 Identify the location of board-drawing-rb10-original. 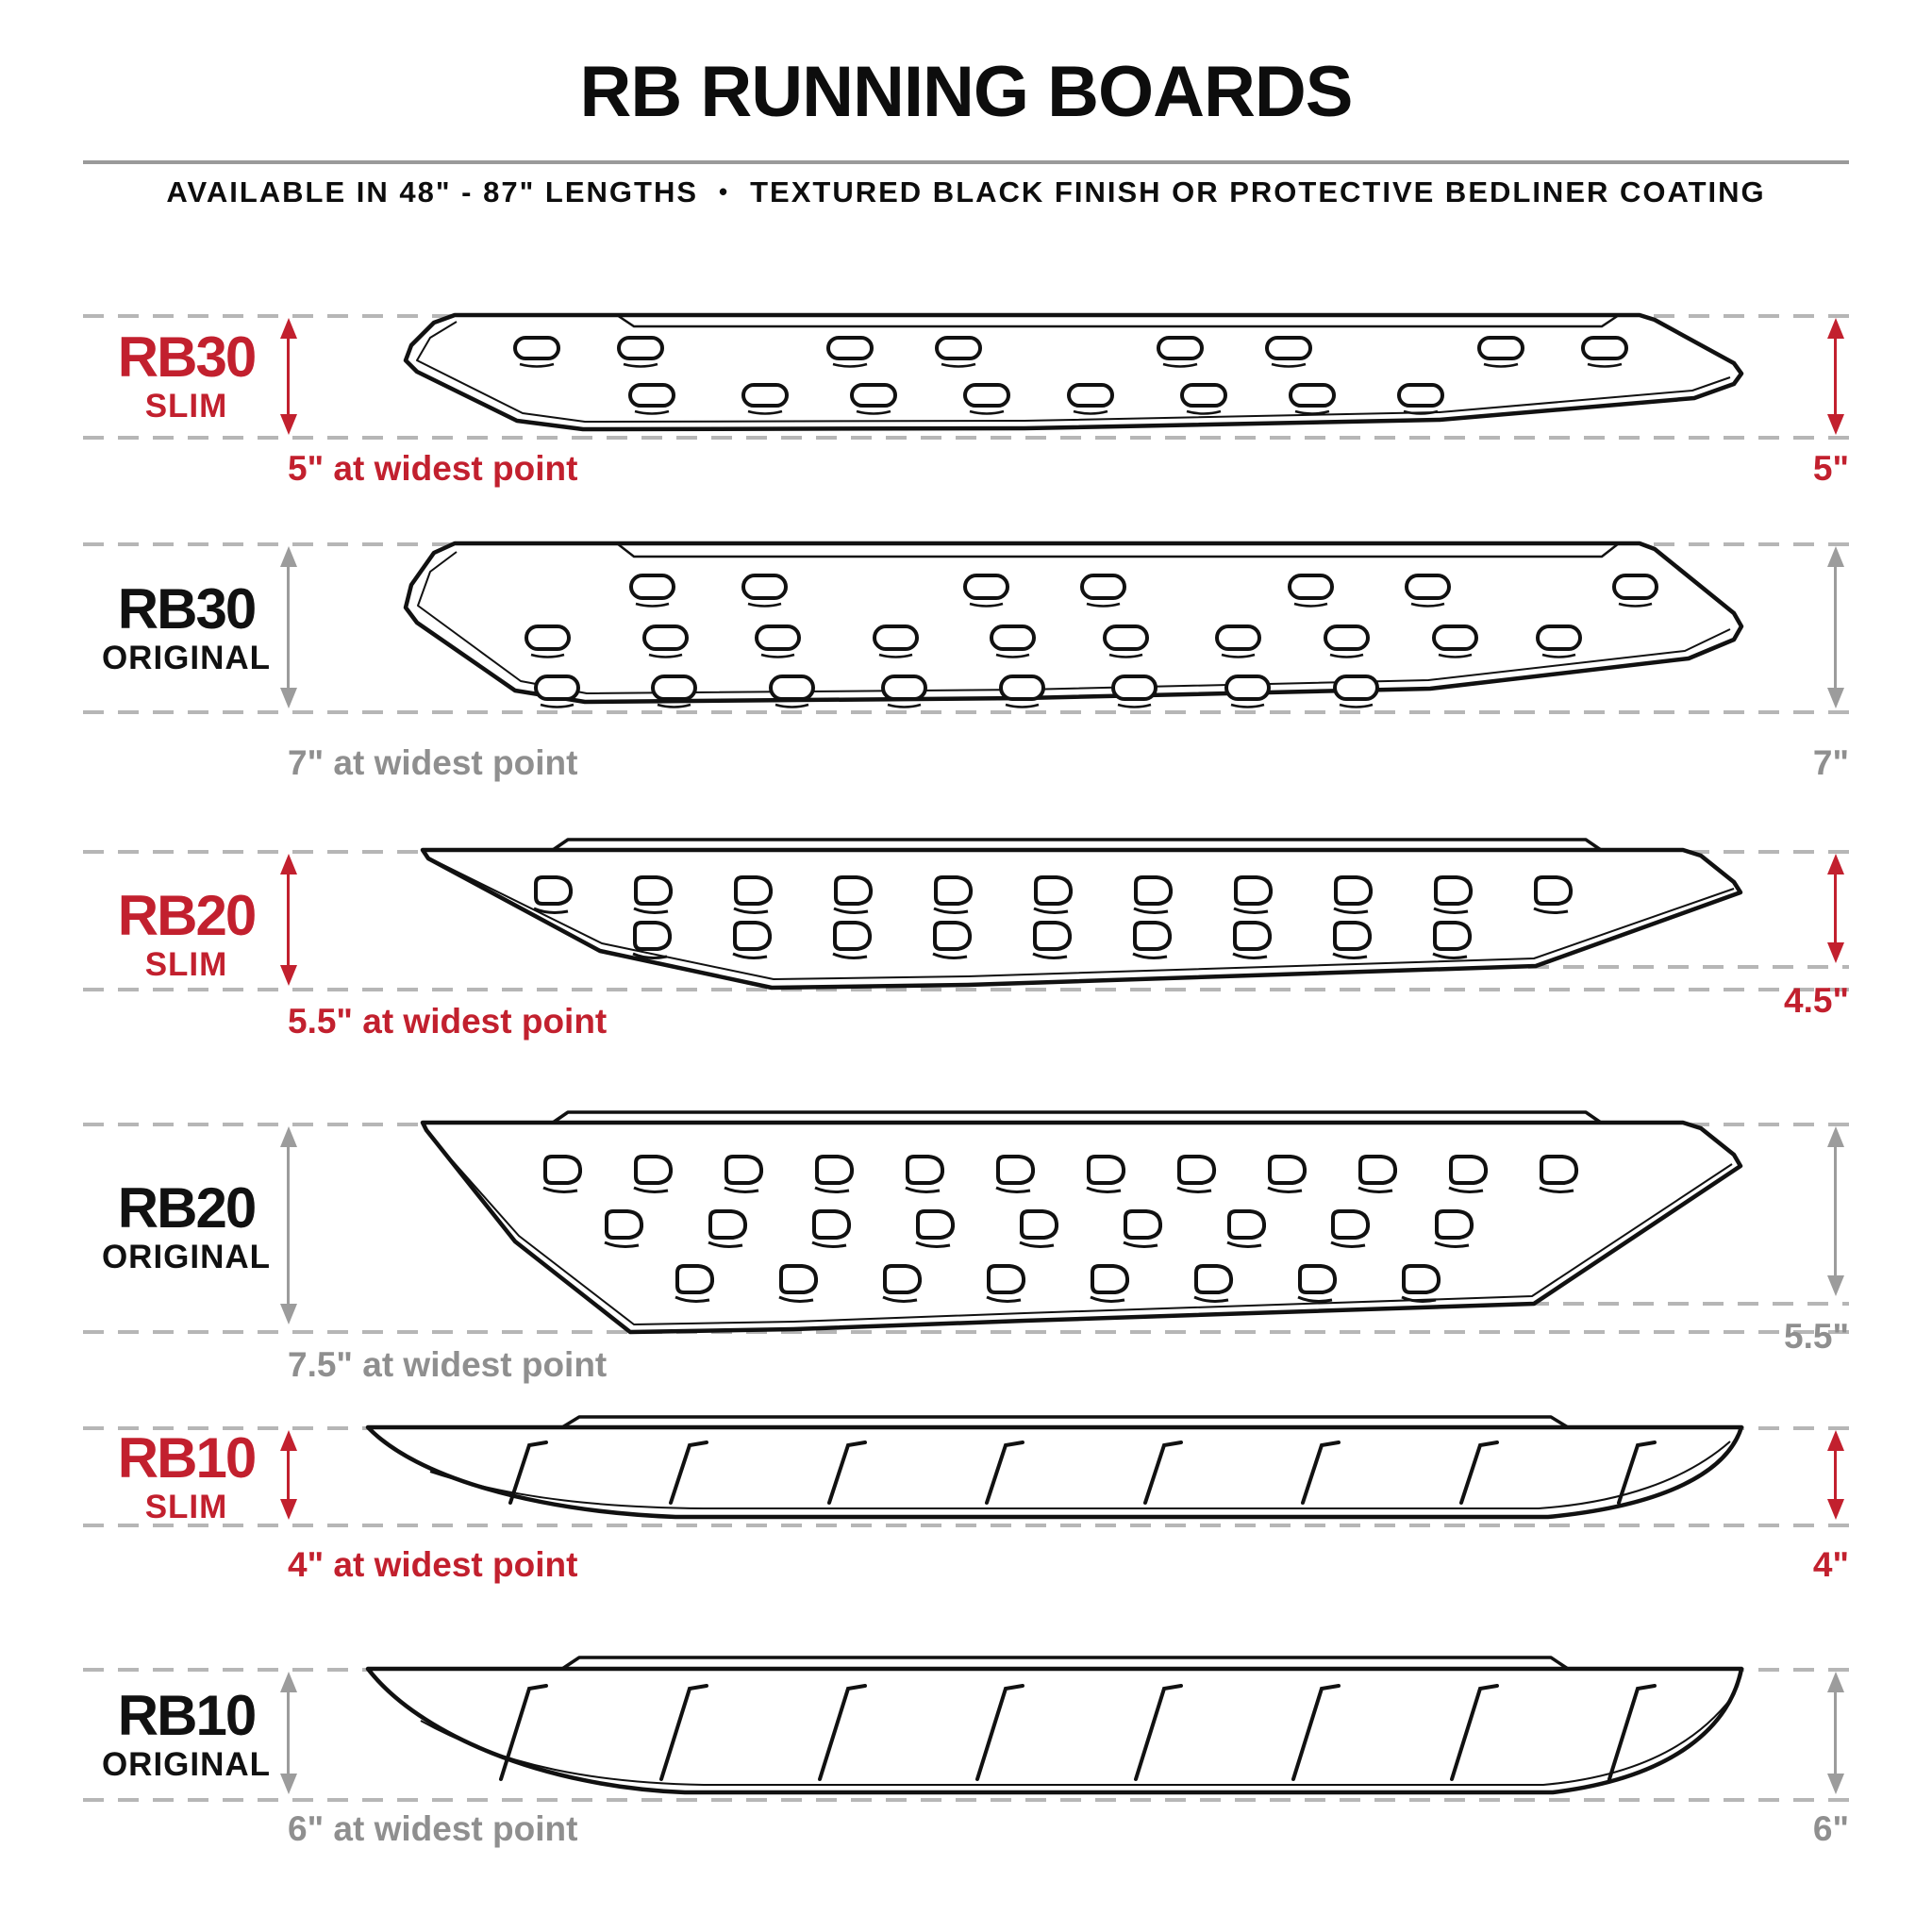
(1054, 1726).